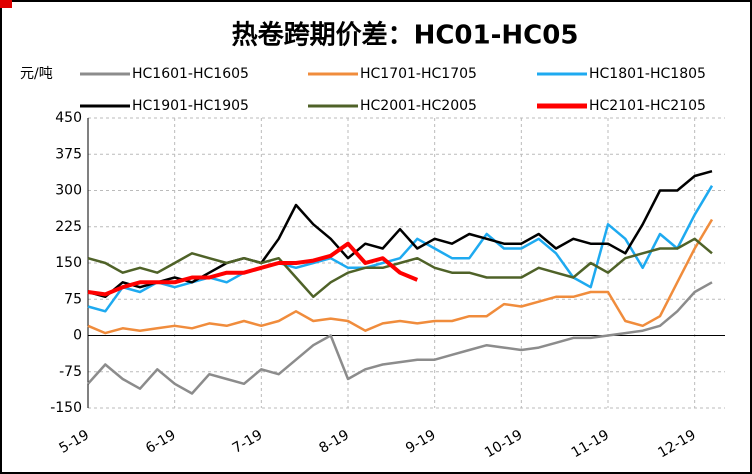 The width and height of the screenshot is (752, 474). What do you see at coordinates (647, 74) in the screenshot?
I see `legend-label: HC1801-HC1805` at bounding box center [647, 74].